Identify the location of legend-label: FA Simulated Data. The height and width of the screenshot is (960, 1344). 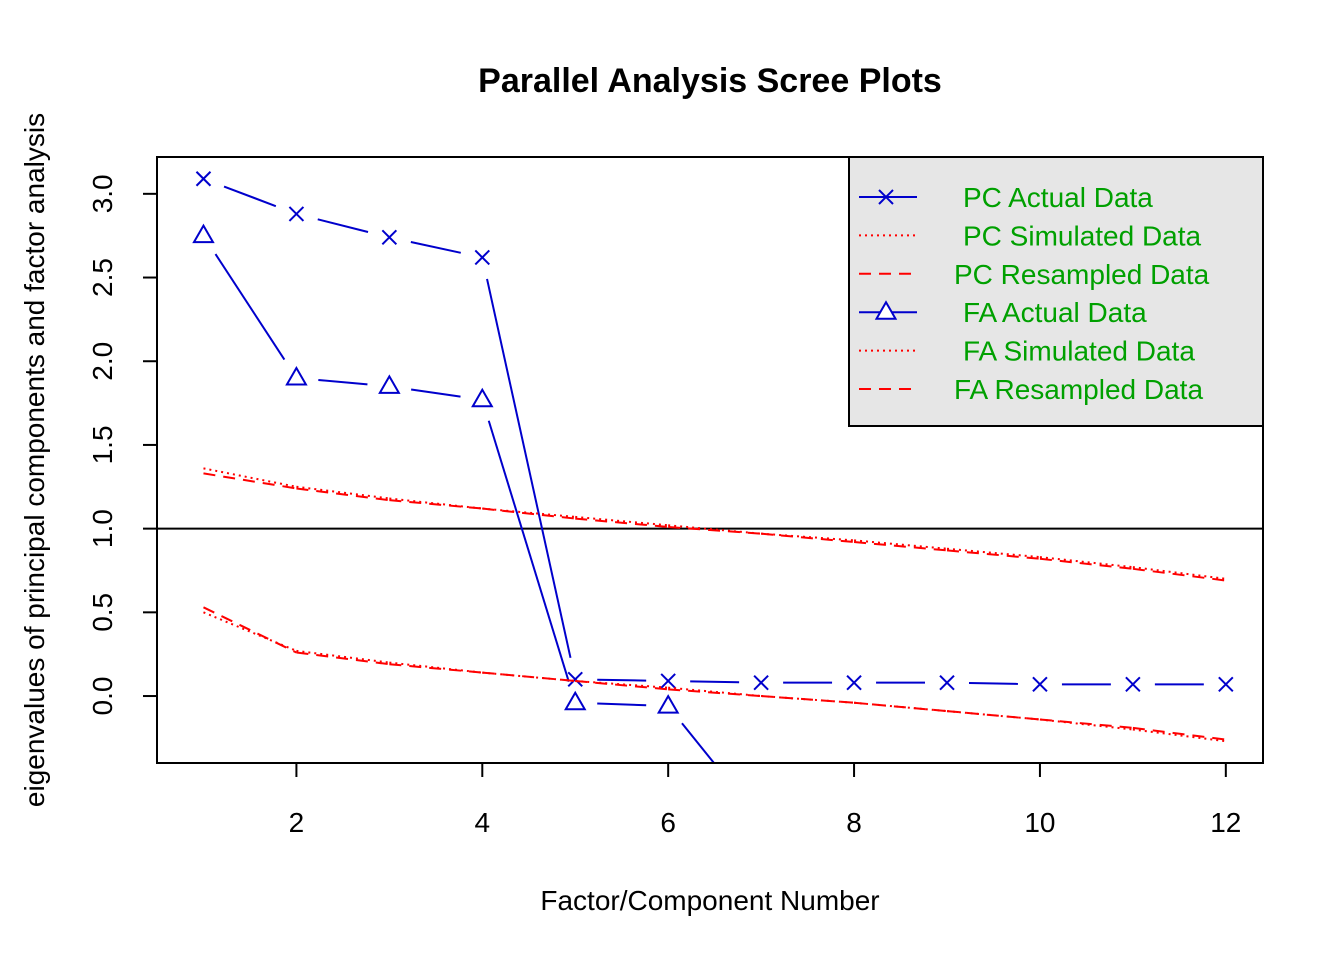
(1079, 351).